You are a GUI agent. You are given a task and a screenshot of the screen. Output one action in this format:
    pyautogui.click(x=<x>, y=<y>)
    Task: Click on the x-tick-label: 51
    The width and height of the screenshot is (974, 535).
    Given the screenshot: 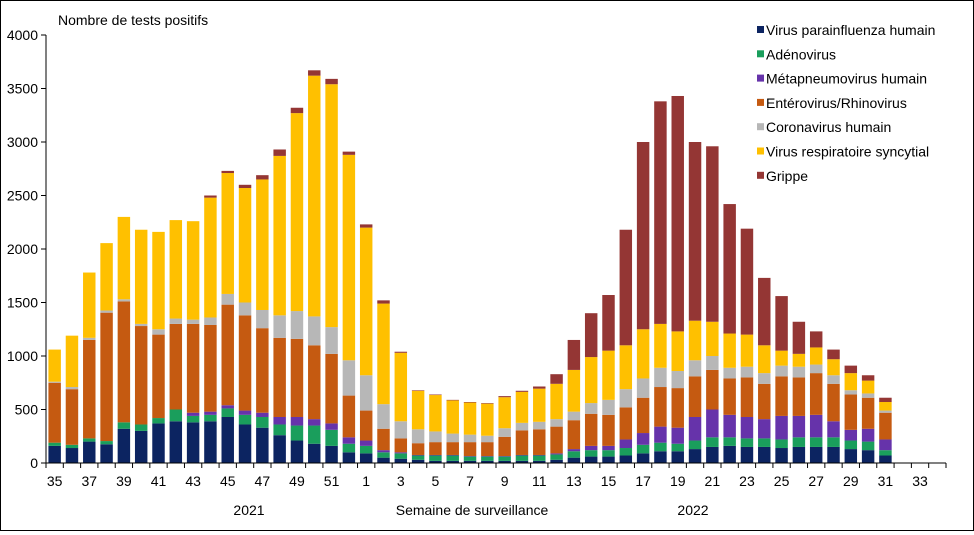 What is the action you would take?
    pyautogui.click(x=332, y=481)
    